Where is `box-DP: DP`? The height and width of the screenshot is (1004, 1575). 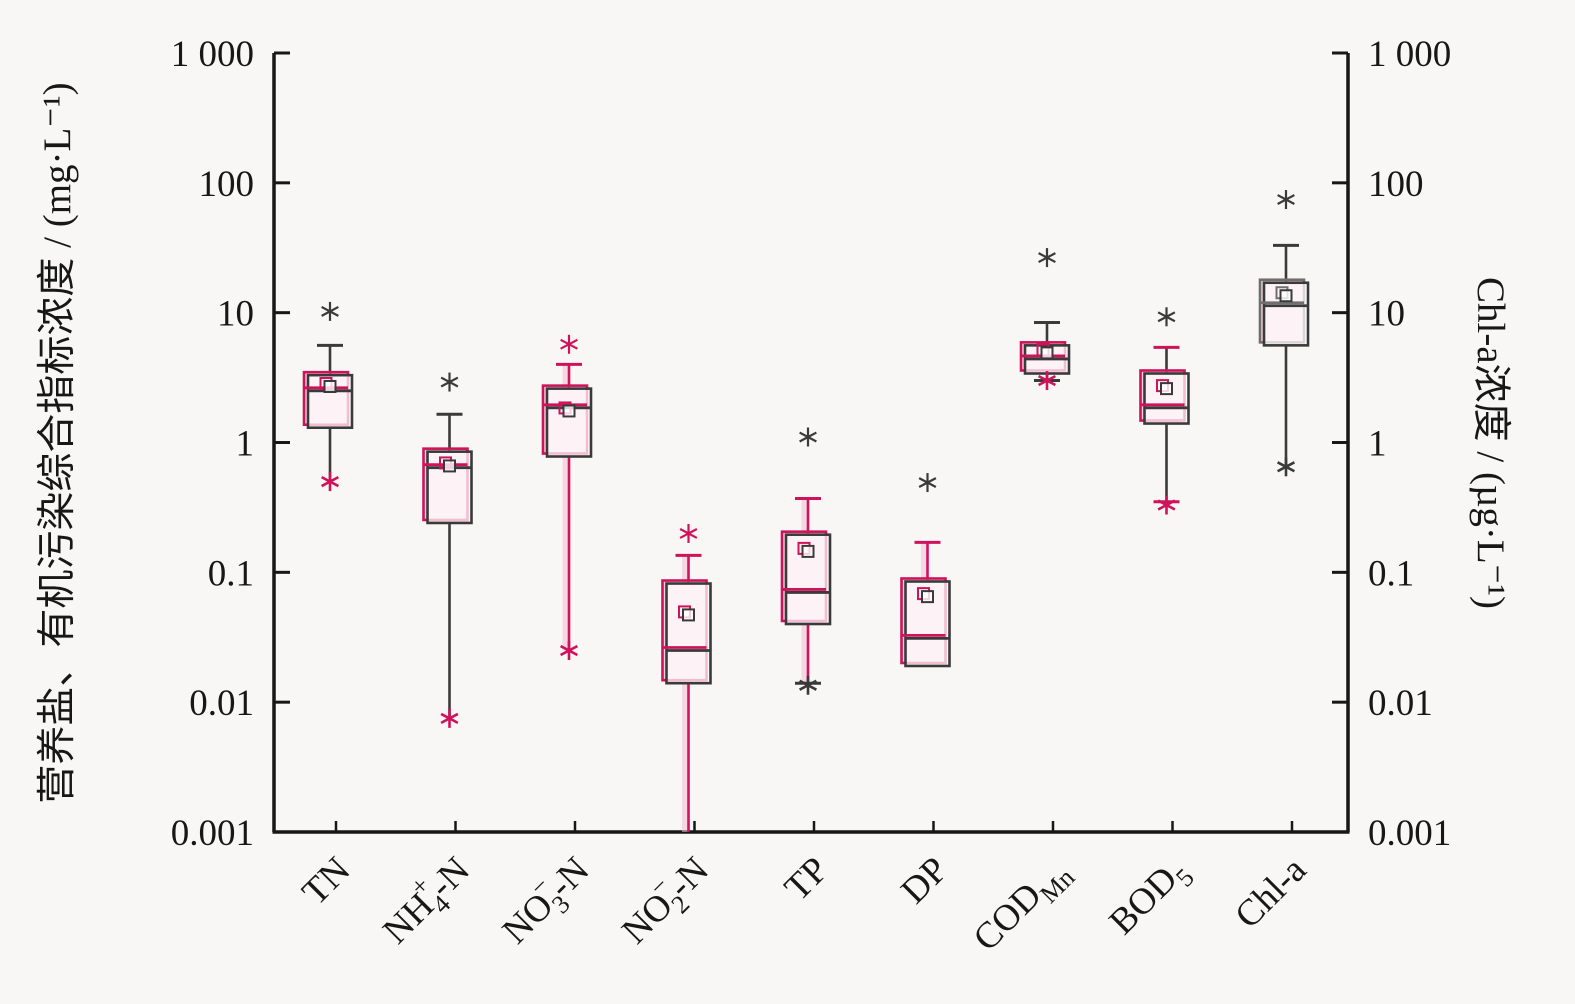
box-DP: DP is located at coordinates (924, 692).